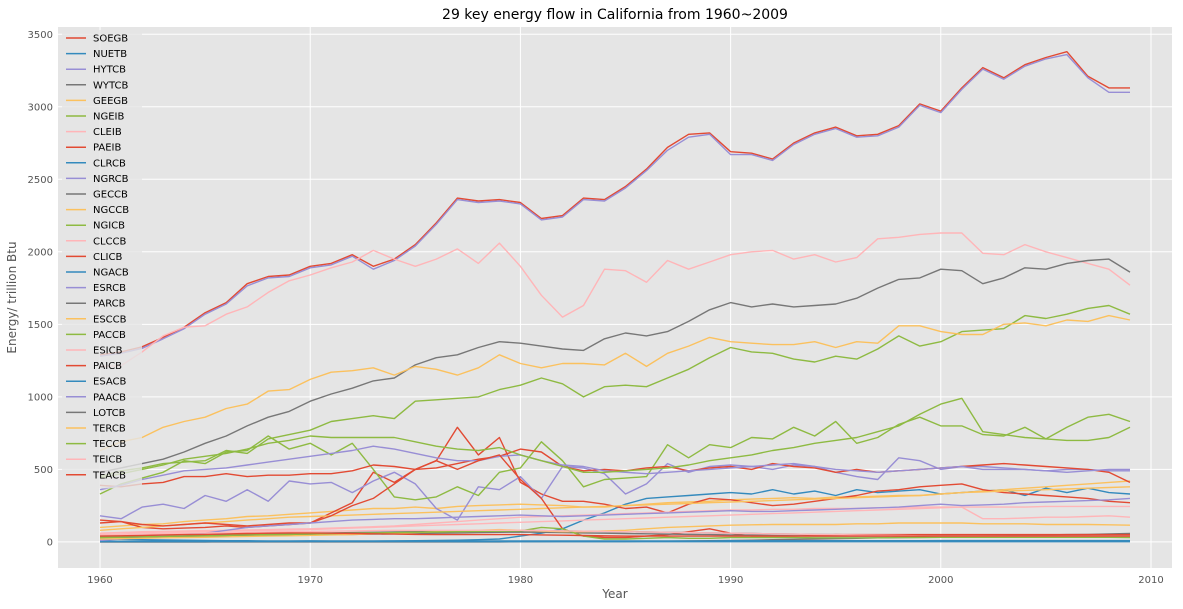 This screenshot has height=609, width=1183. What do you see at coordinates (110, 39) in the screenshot?
I see `legend-label: SOEGB` at bounding box center [110, 39].